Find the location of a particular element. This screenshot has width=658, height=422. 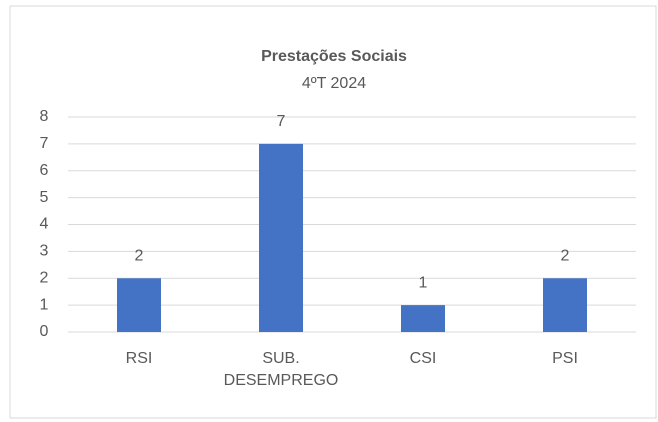

data-label: 7 is located at coordinates (281, 121).